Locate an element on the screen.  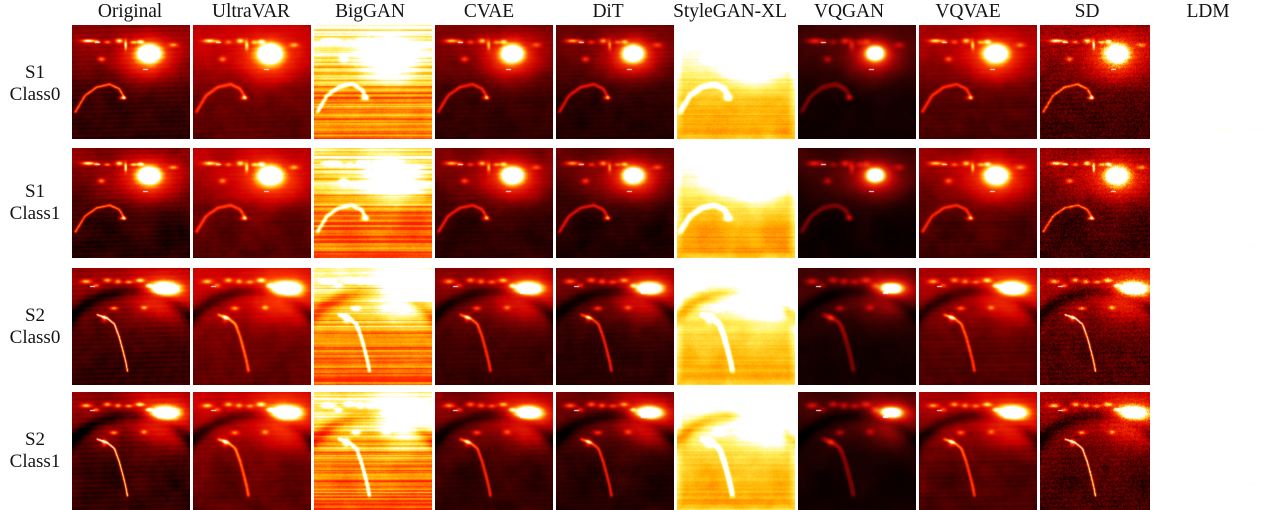
thermal-image-s2-class0-ultravar is located at coordinates (252, 326).